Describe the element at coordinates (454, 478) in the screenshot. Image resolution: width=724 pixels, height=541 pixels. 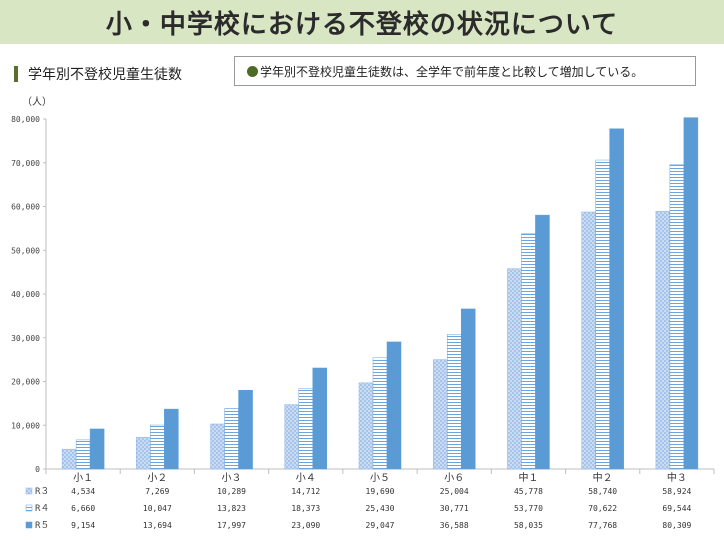
I see `category-label: 小６` at that location.